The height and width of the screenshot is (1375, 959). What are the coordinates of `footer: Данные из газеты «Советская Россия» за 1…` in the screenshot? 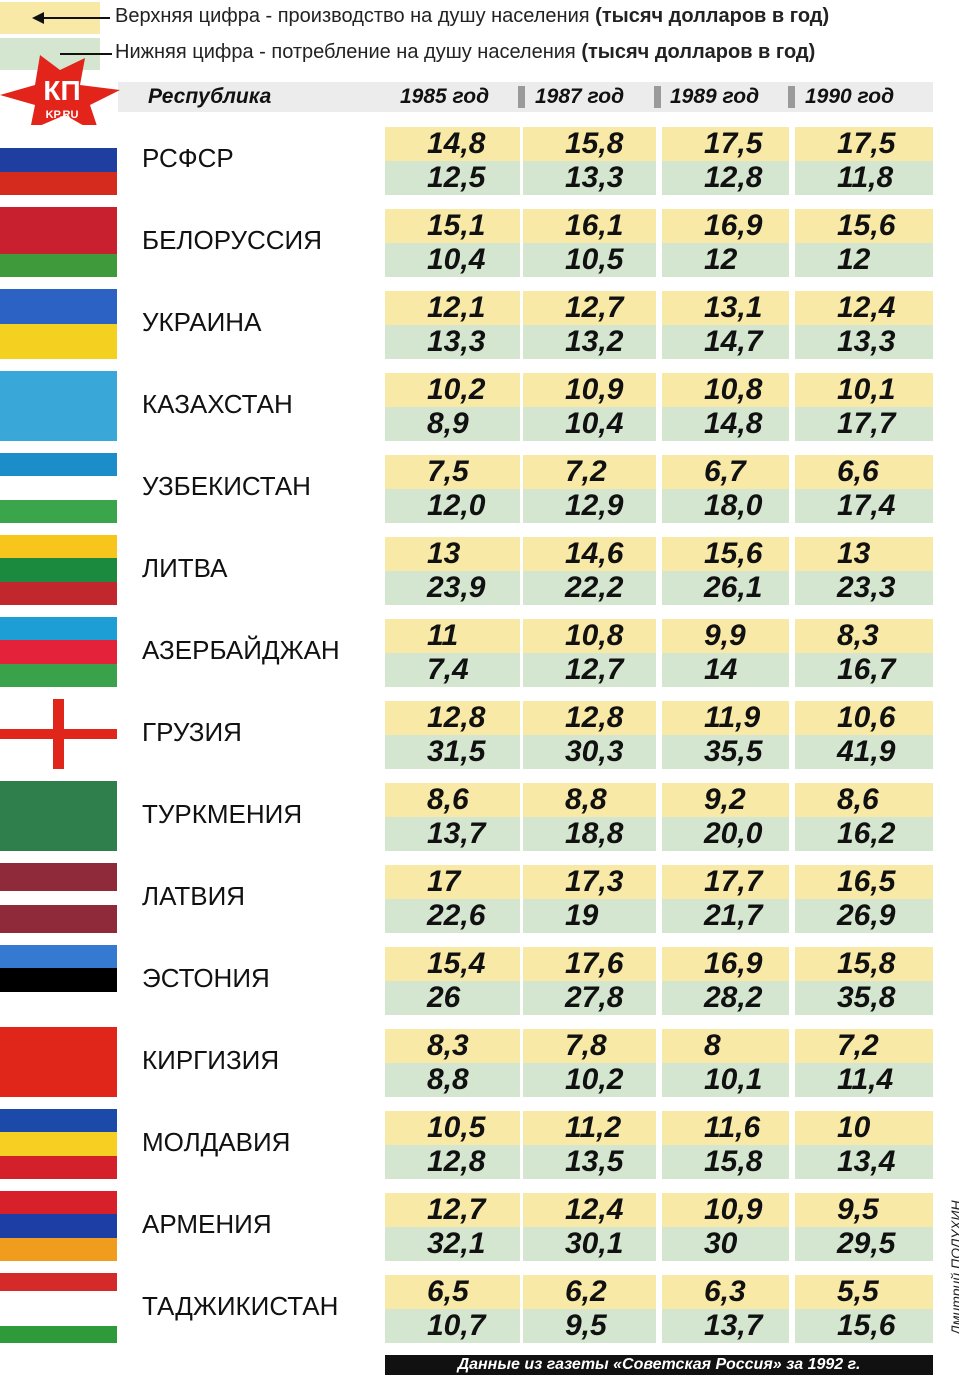 It's located at (659, 1364).